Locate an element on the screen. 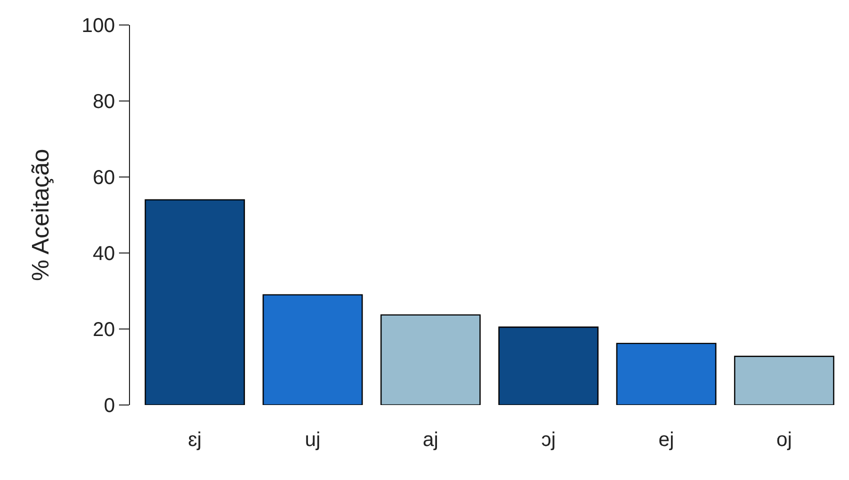 The height and width of the screenshot is (480, 849). x-tick-label: uj is located at coordinates (312, 440).